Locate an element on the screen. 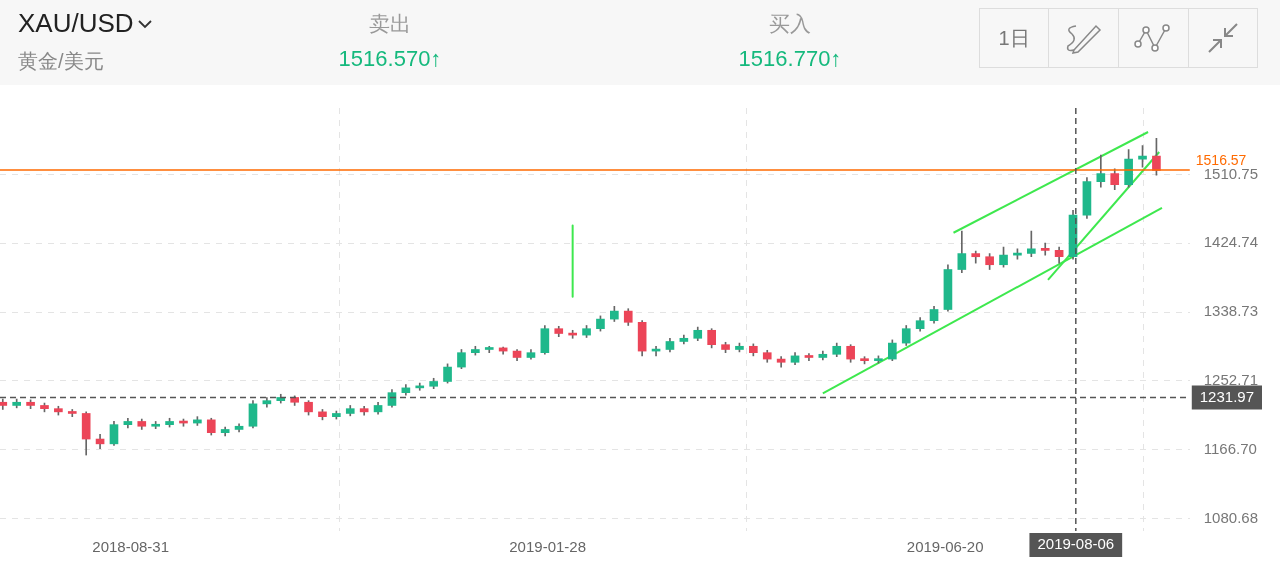 The width and height of the screenshot is (1280, 565). text: 1516.570↑ is located at coordinates (390, 59).